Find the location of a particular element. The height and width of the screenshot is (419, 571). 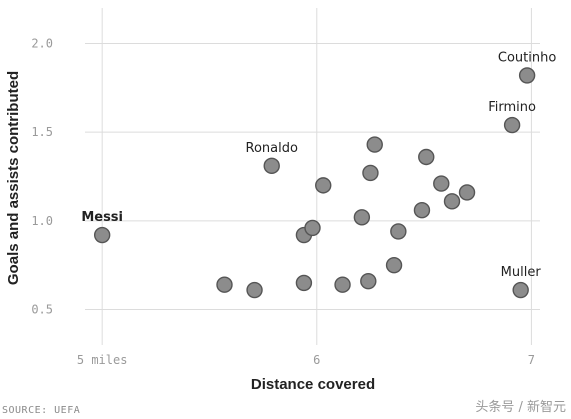

y-tick-label: 0.5 is located at coordinates (42, 310).